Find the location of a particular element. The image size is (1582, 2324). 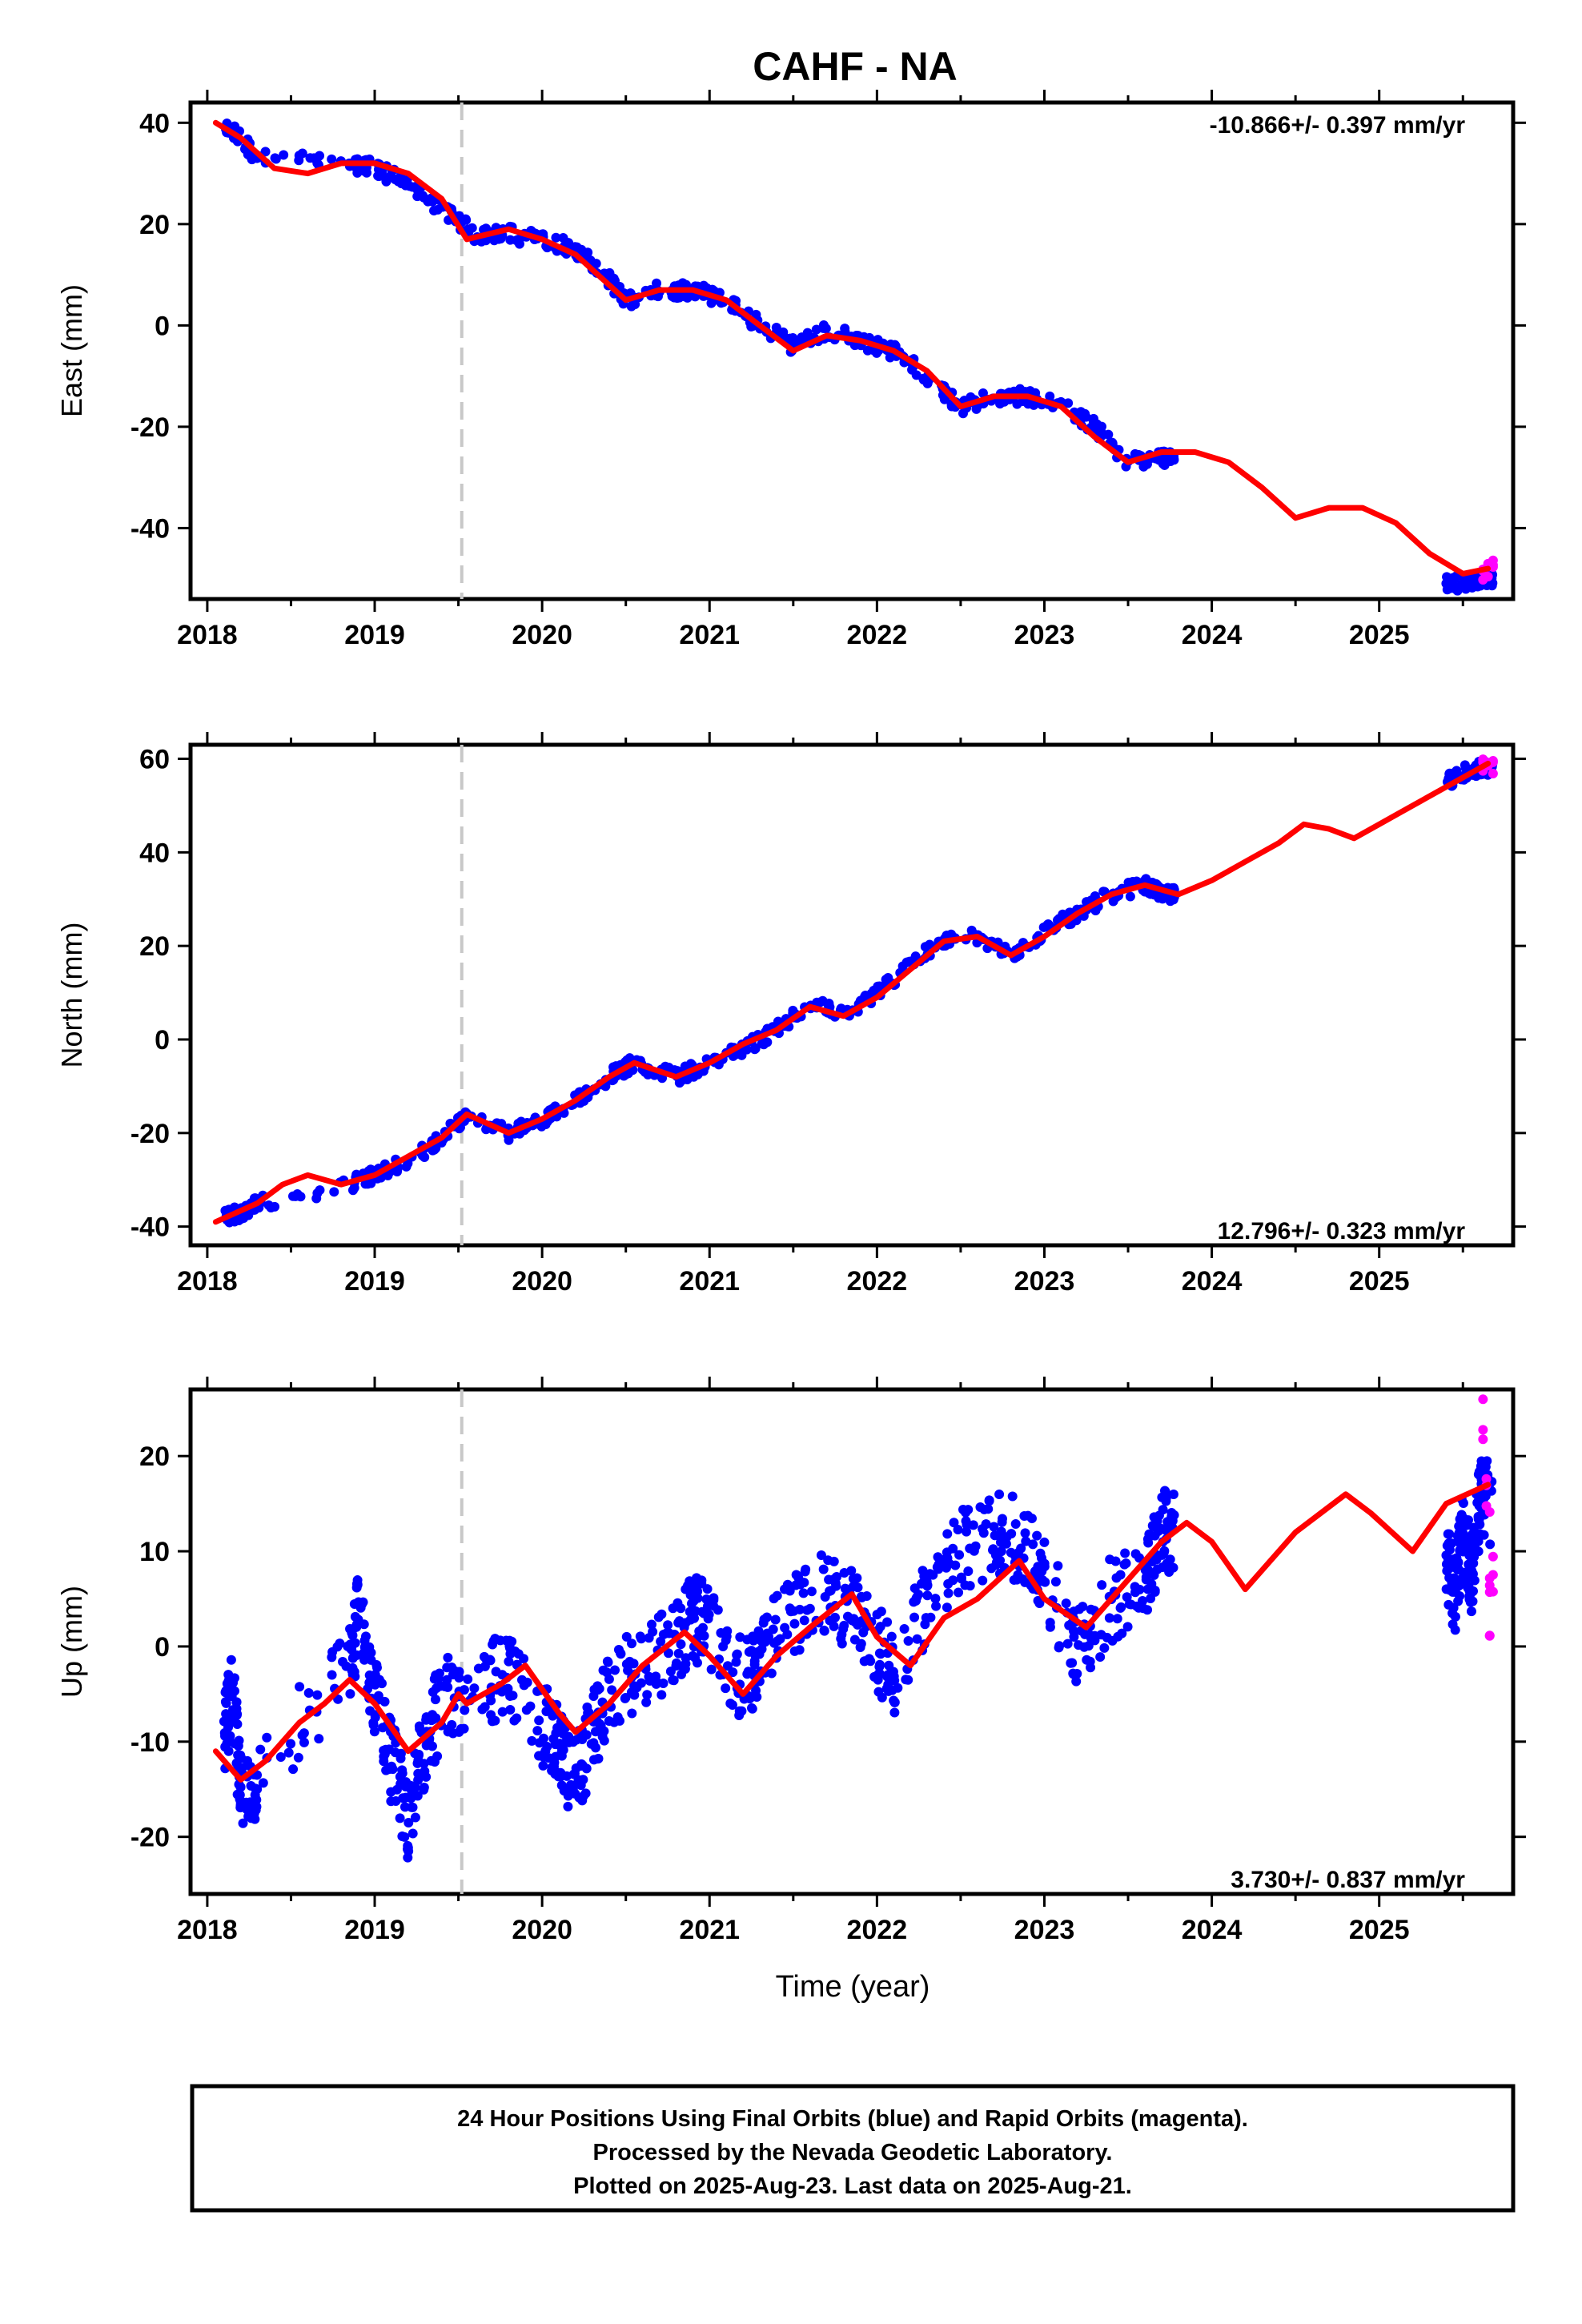

x-tick-label: 2020 is located at coordinates (542, 1281).